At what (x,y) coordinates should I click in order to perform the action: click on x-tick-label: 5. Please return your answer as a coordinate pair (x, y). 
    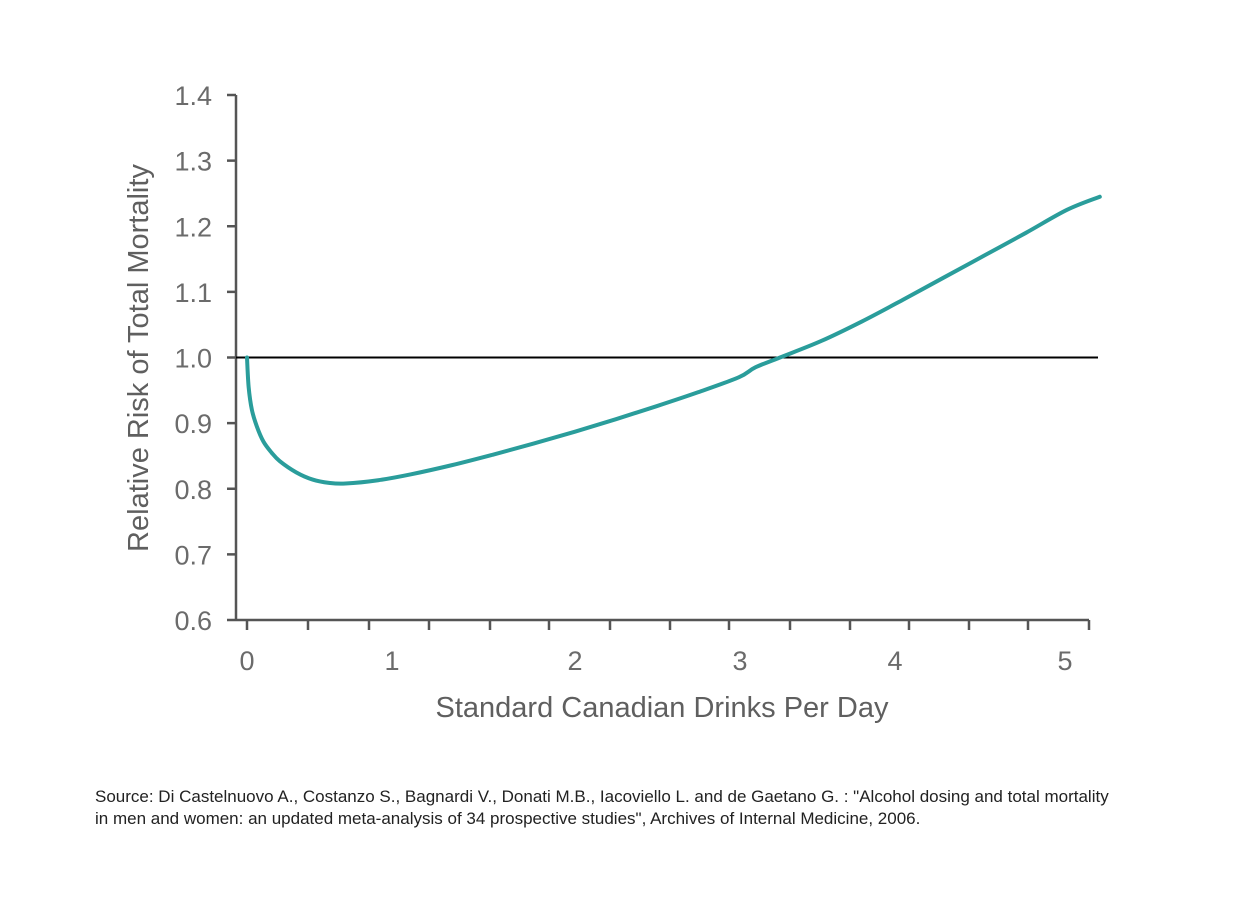
    Looking at the image, I should click on (1064, 661).